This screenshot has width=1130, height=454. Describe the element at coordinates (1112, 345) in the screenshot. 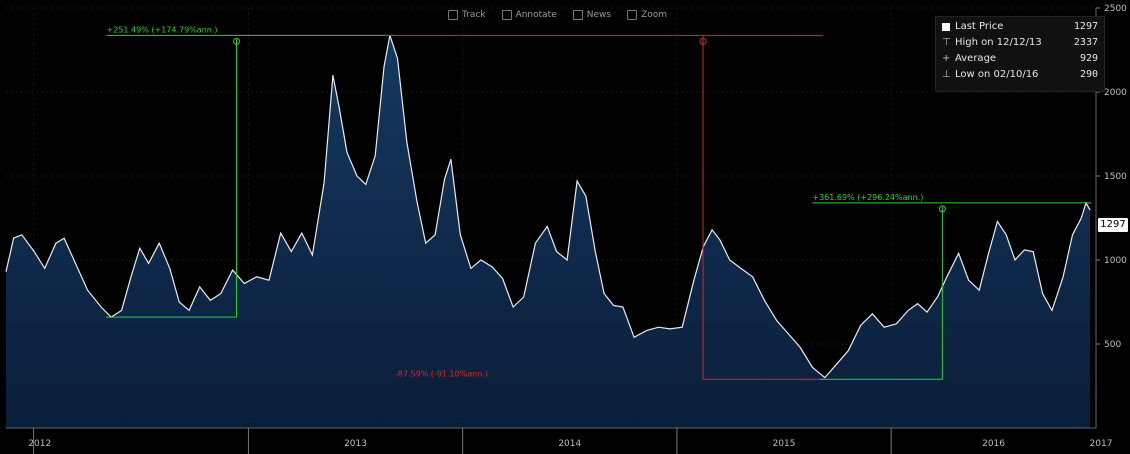

I see `y-tick-label: 500` at that location.